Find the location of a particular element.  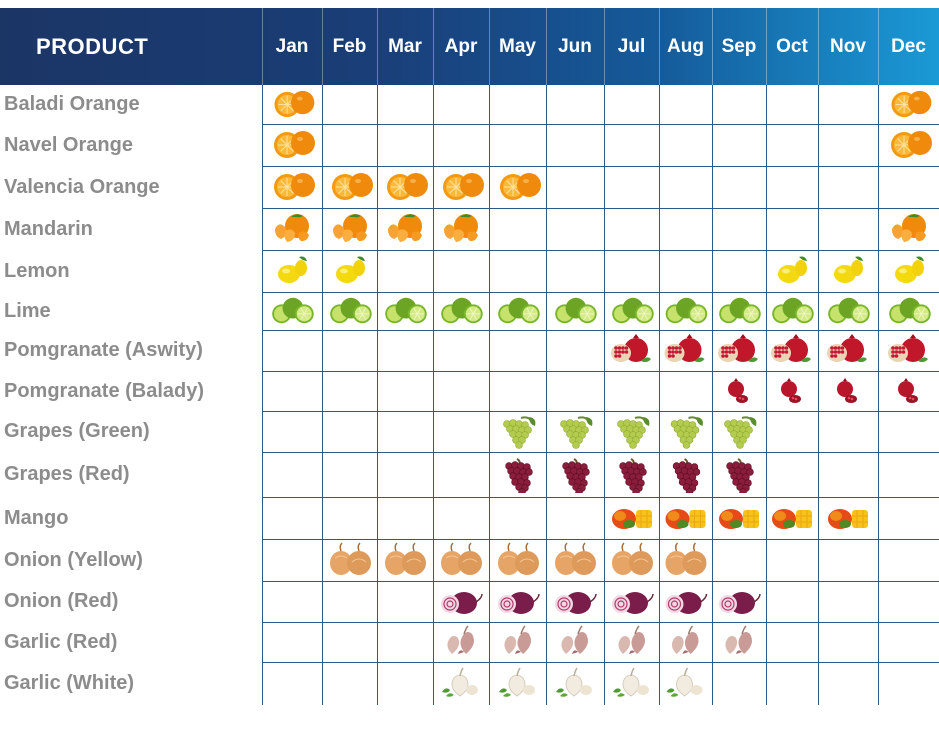

month-header-apr: Apr is located at coordinates (461, 46).